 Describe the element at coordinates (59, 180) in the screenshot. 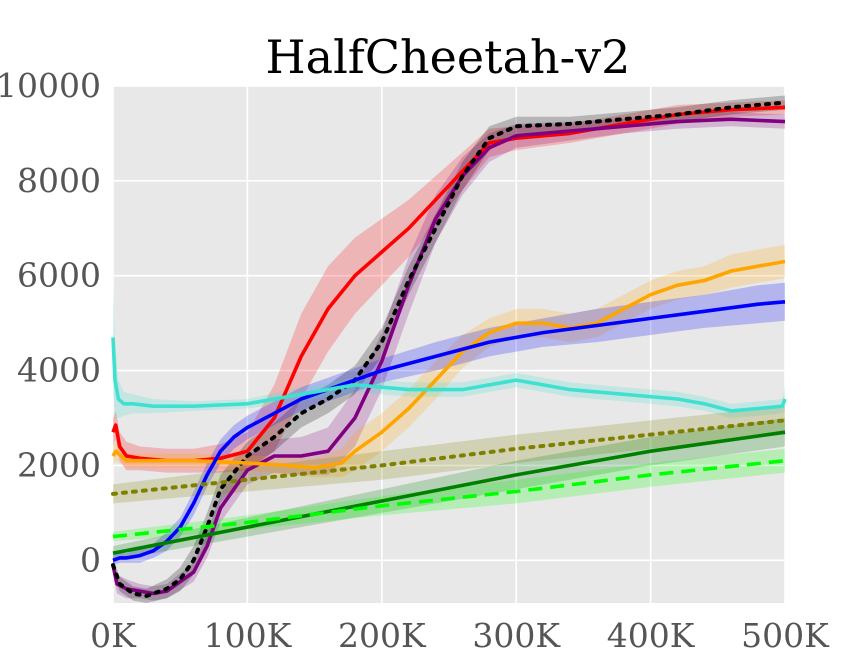

I see `y-tick-label: 8000` at that location.